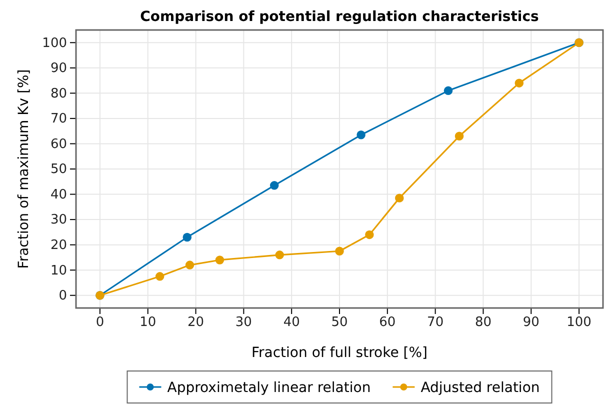 Image resolution: width=605 pixels, height=405 pixels. I want to click on x-tick-label: 30, so click(243, 322).